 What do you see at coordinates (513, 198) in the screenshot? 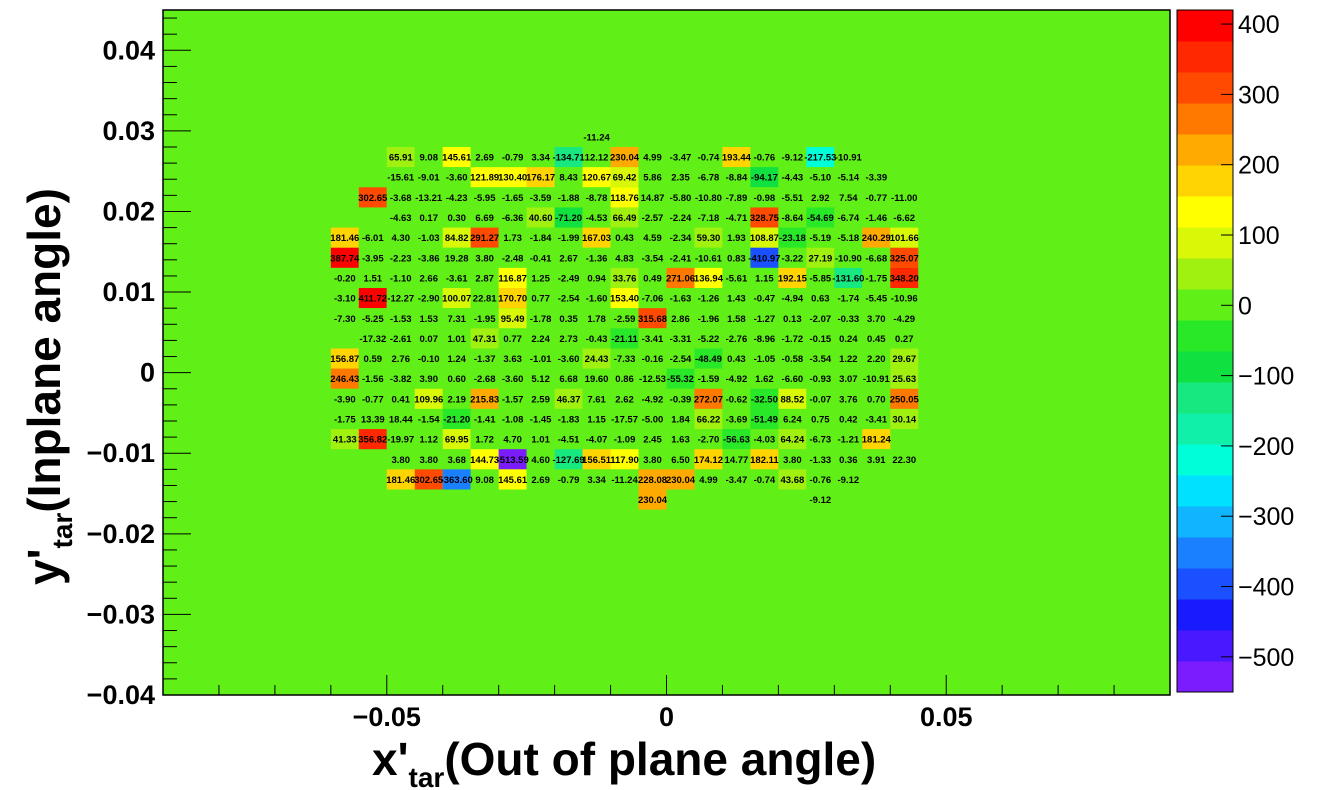
I see `cell-value-label: -1.65` at bounding box center [513, 198].